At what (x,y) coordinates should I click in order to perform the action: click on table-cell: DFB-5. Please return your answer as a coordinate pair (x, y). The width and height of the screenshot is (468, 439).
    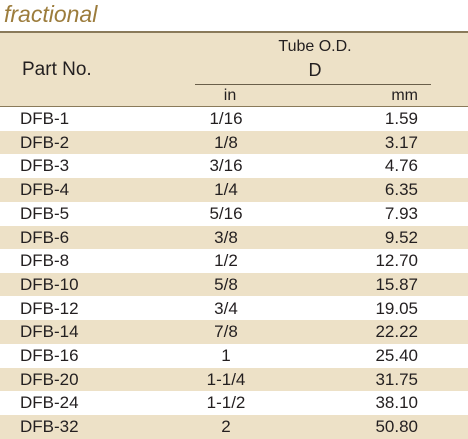
    Looking at the image, I should click on (45, 213).